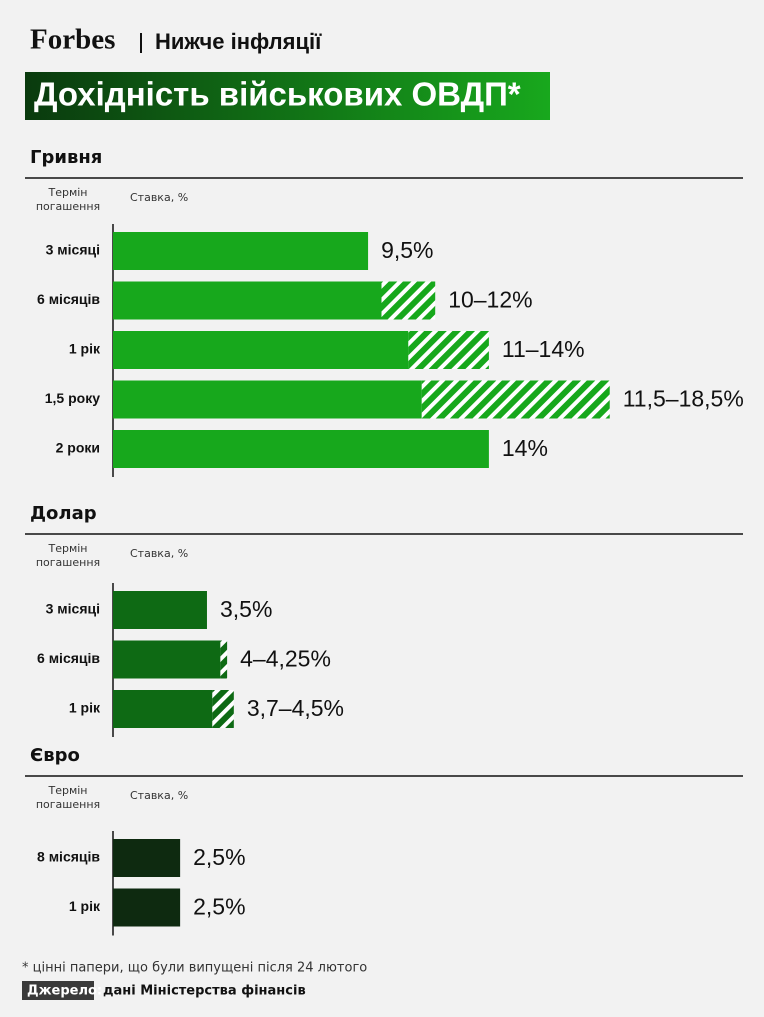 The height and width of the screenshot is (1017, 764). What do you see at coordinates (68, 857) in the screenshot?
I see `category-label: 8 місяців` at bounding box center [68, 857].